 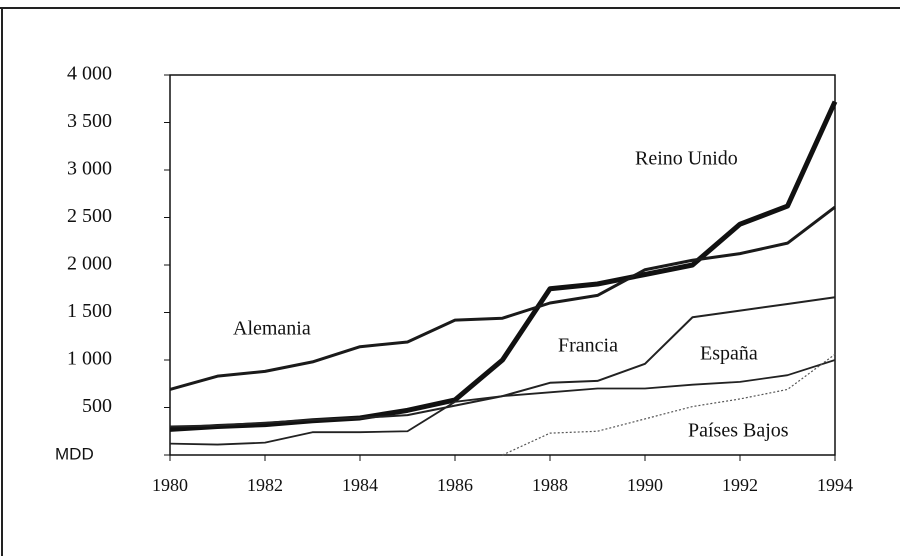 I want to click on x-tick-label: 1992, so click(x=740, y=485).